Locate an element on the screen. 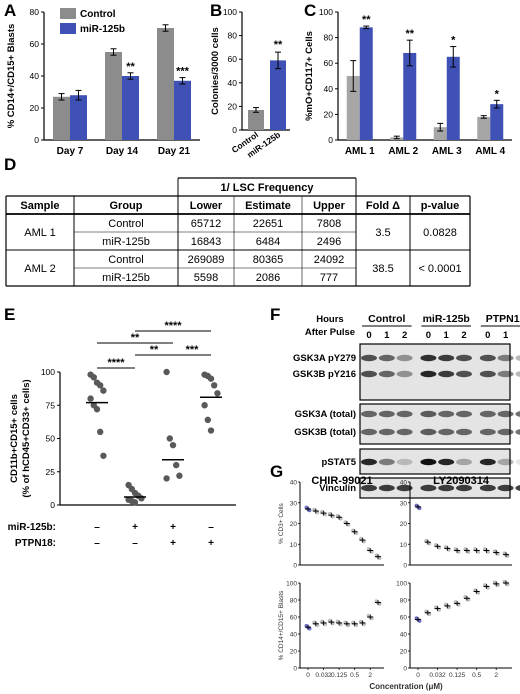  panel-g-y-tick-label: 60 is located at coordinates (404, 618).